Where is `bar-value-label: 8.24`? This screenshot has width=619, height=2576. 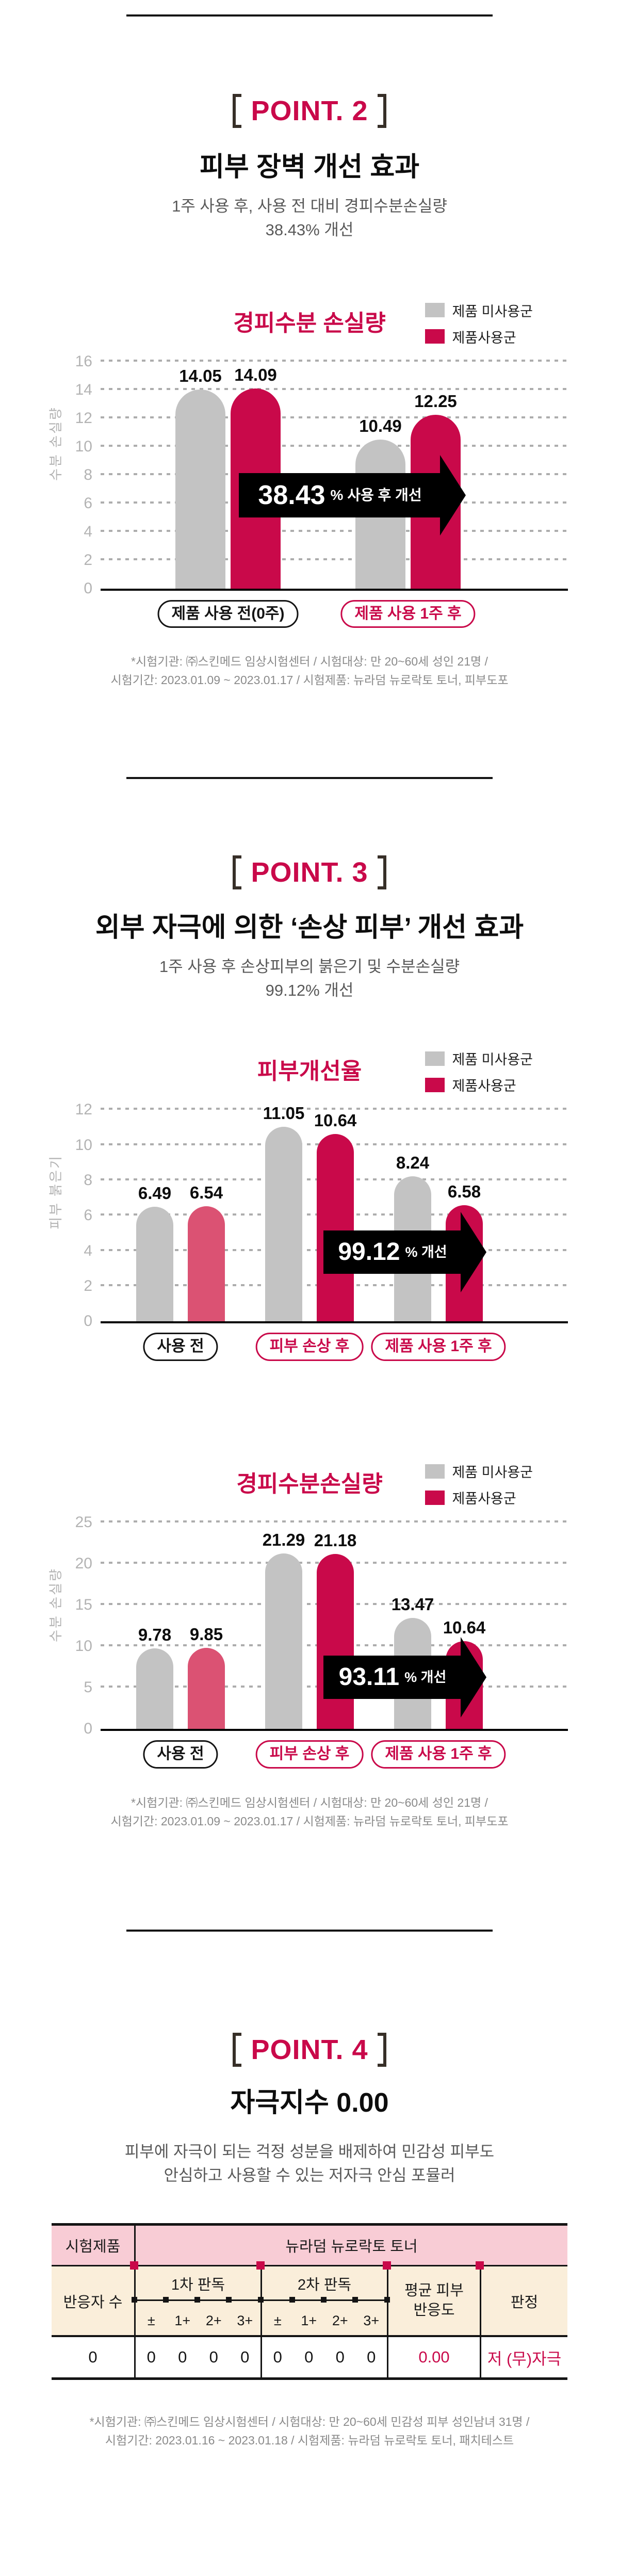
bar-value-label: 8.24 is located at coordinates (413, 1162).